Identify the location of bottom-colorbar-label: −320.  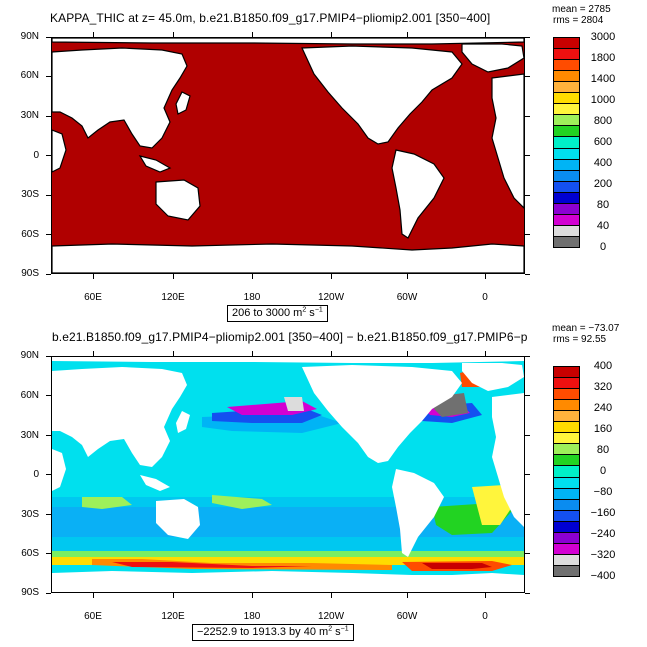
(603, 555).